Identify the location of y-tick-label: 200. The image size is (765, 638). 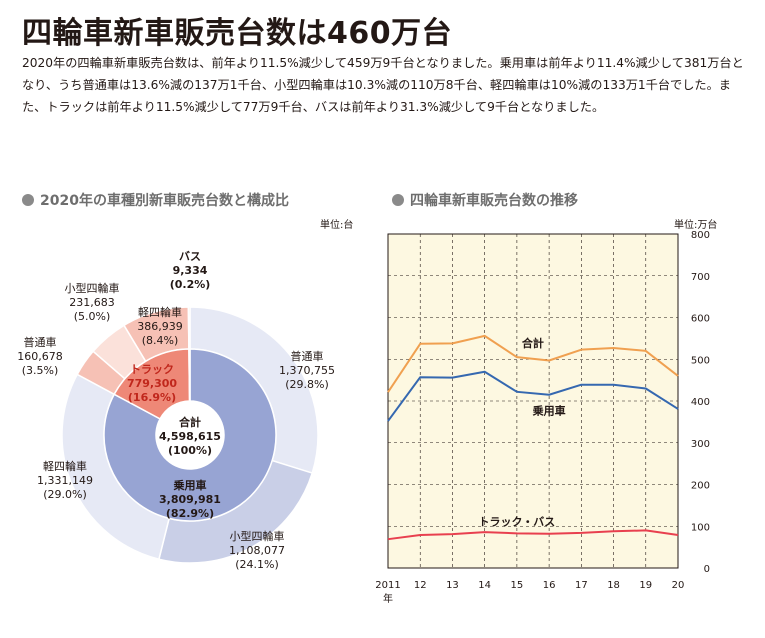
(700, 486).